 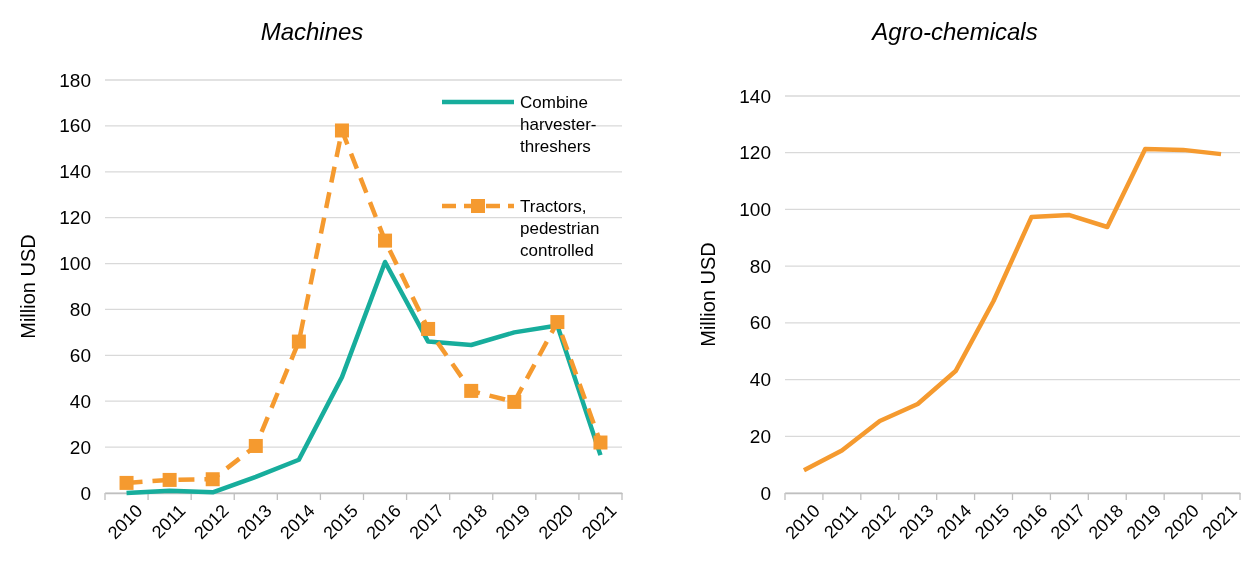 What do you see at coordinates (312, 31) in the screenshot?
I see `chart-title: Machines` at bounding box center [312, 31].